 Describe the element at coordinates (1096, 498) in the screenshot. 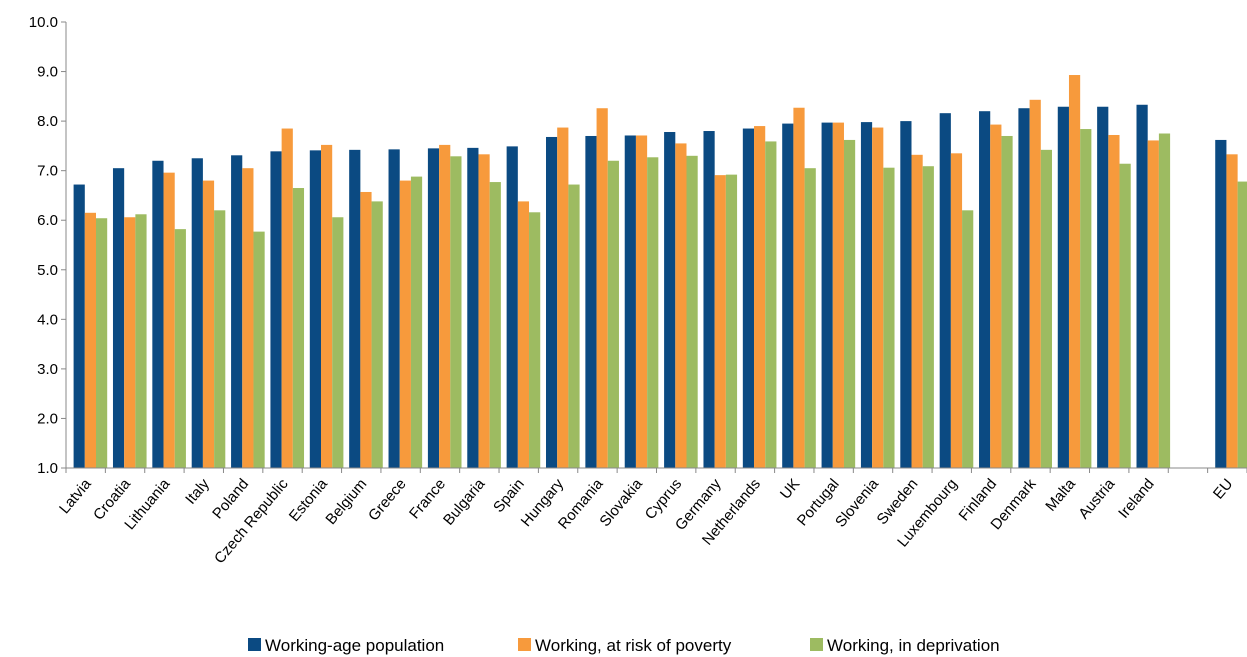

I see `x-category-label: Austria` at that location.